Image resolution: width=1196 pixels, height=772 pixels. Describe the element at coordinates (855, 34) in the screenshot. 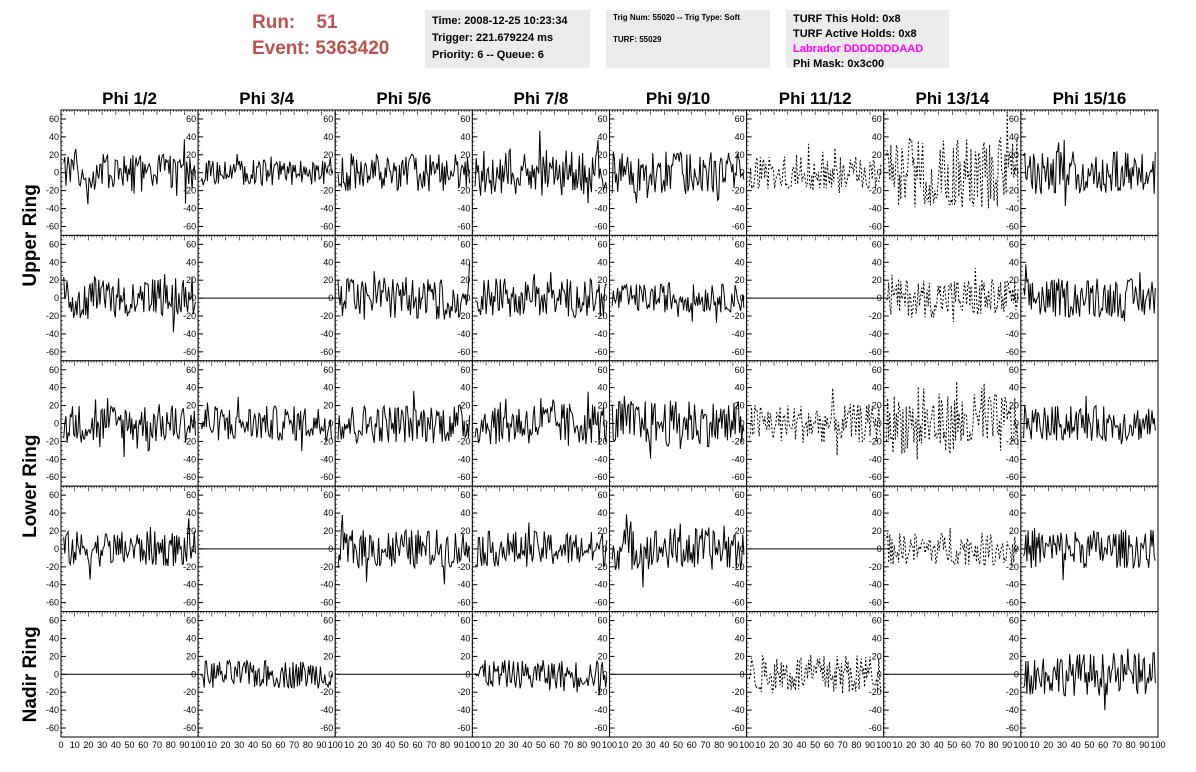

I see `turf-active-holds-text: TURF Active Holds: 0x8` at that location.